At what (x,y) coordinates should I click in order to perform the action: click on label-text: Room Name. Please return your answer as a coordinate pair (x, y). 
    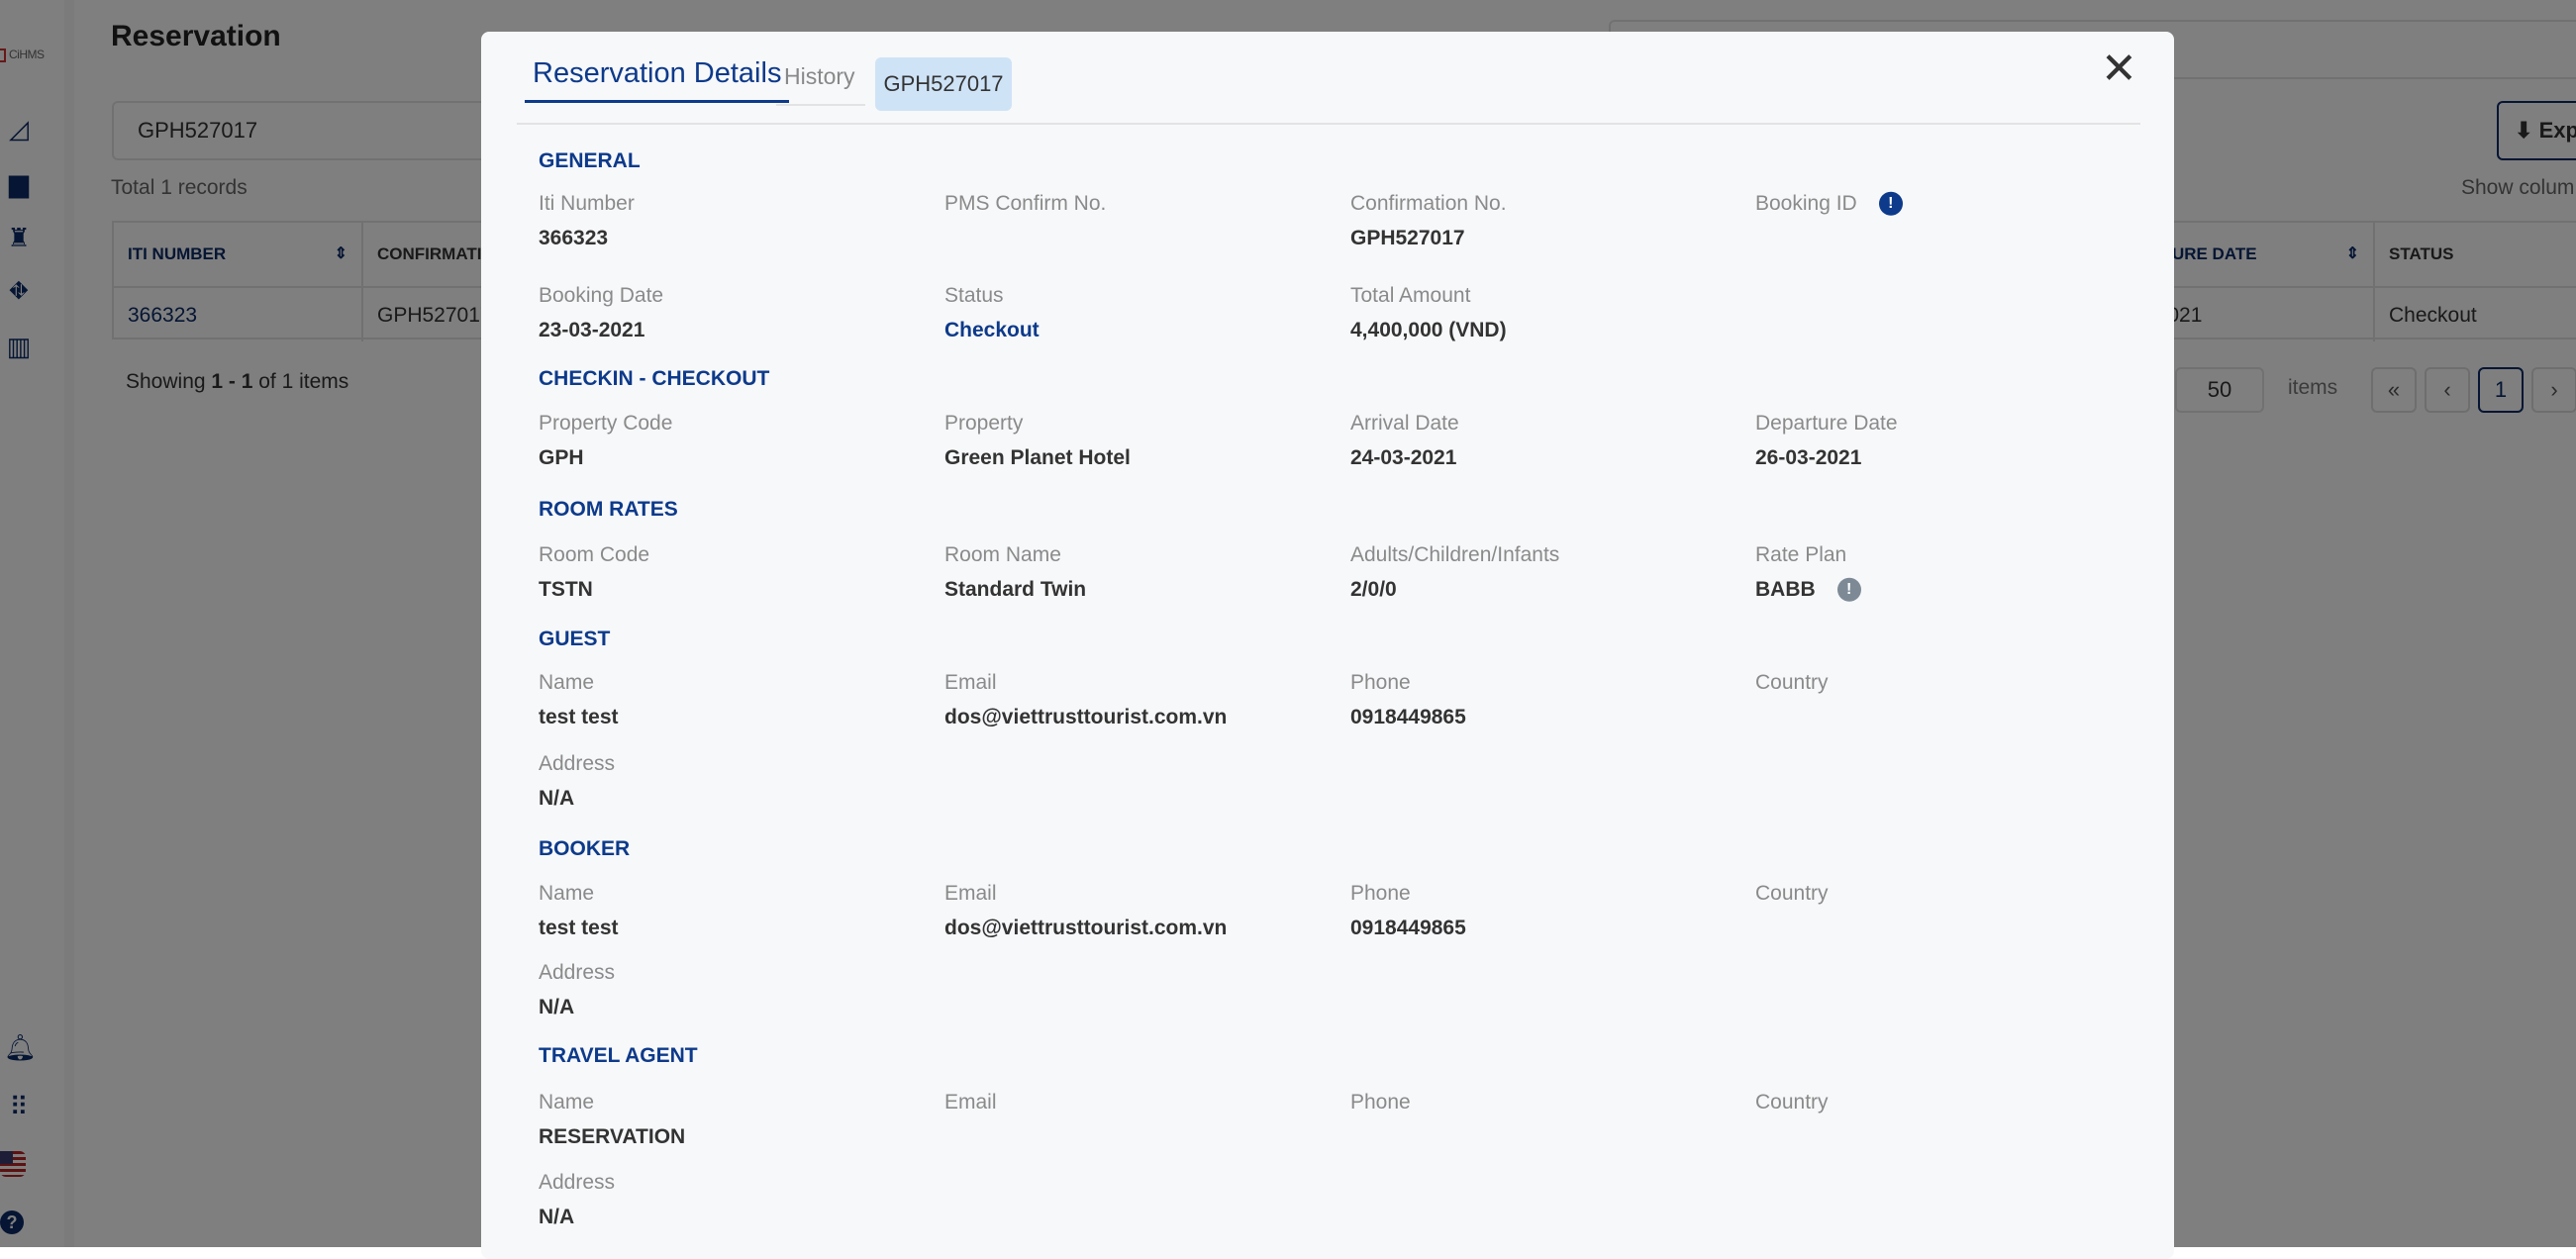
    Looking at the image, I should click on (1003, 554).